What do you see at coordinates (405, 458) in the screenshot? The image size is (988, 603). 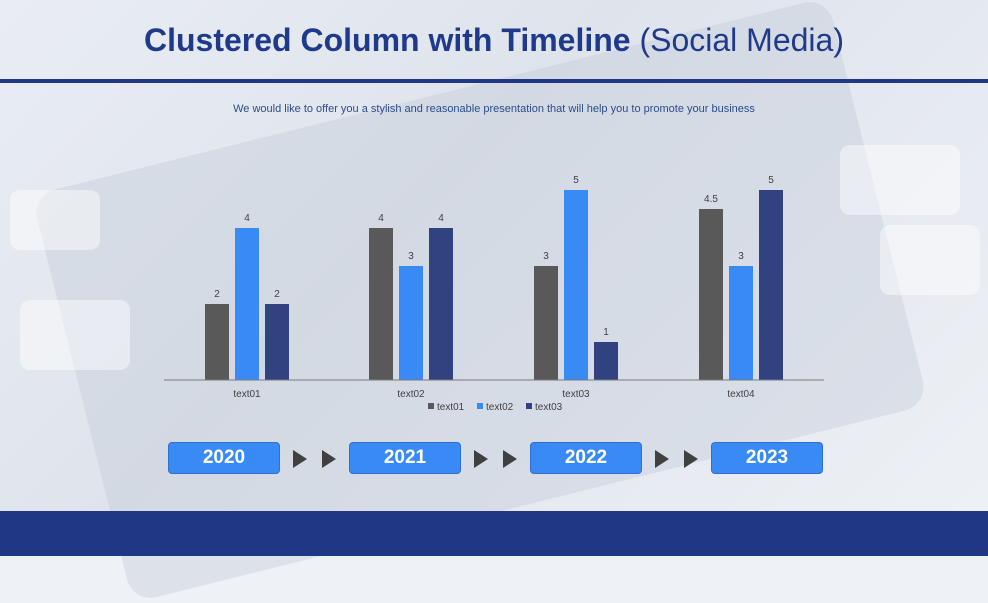 I see `timeline-year-2021: 2021` at bounding box center [405, 458].